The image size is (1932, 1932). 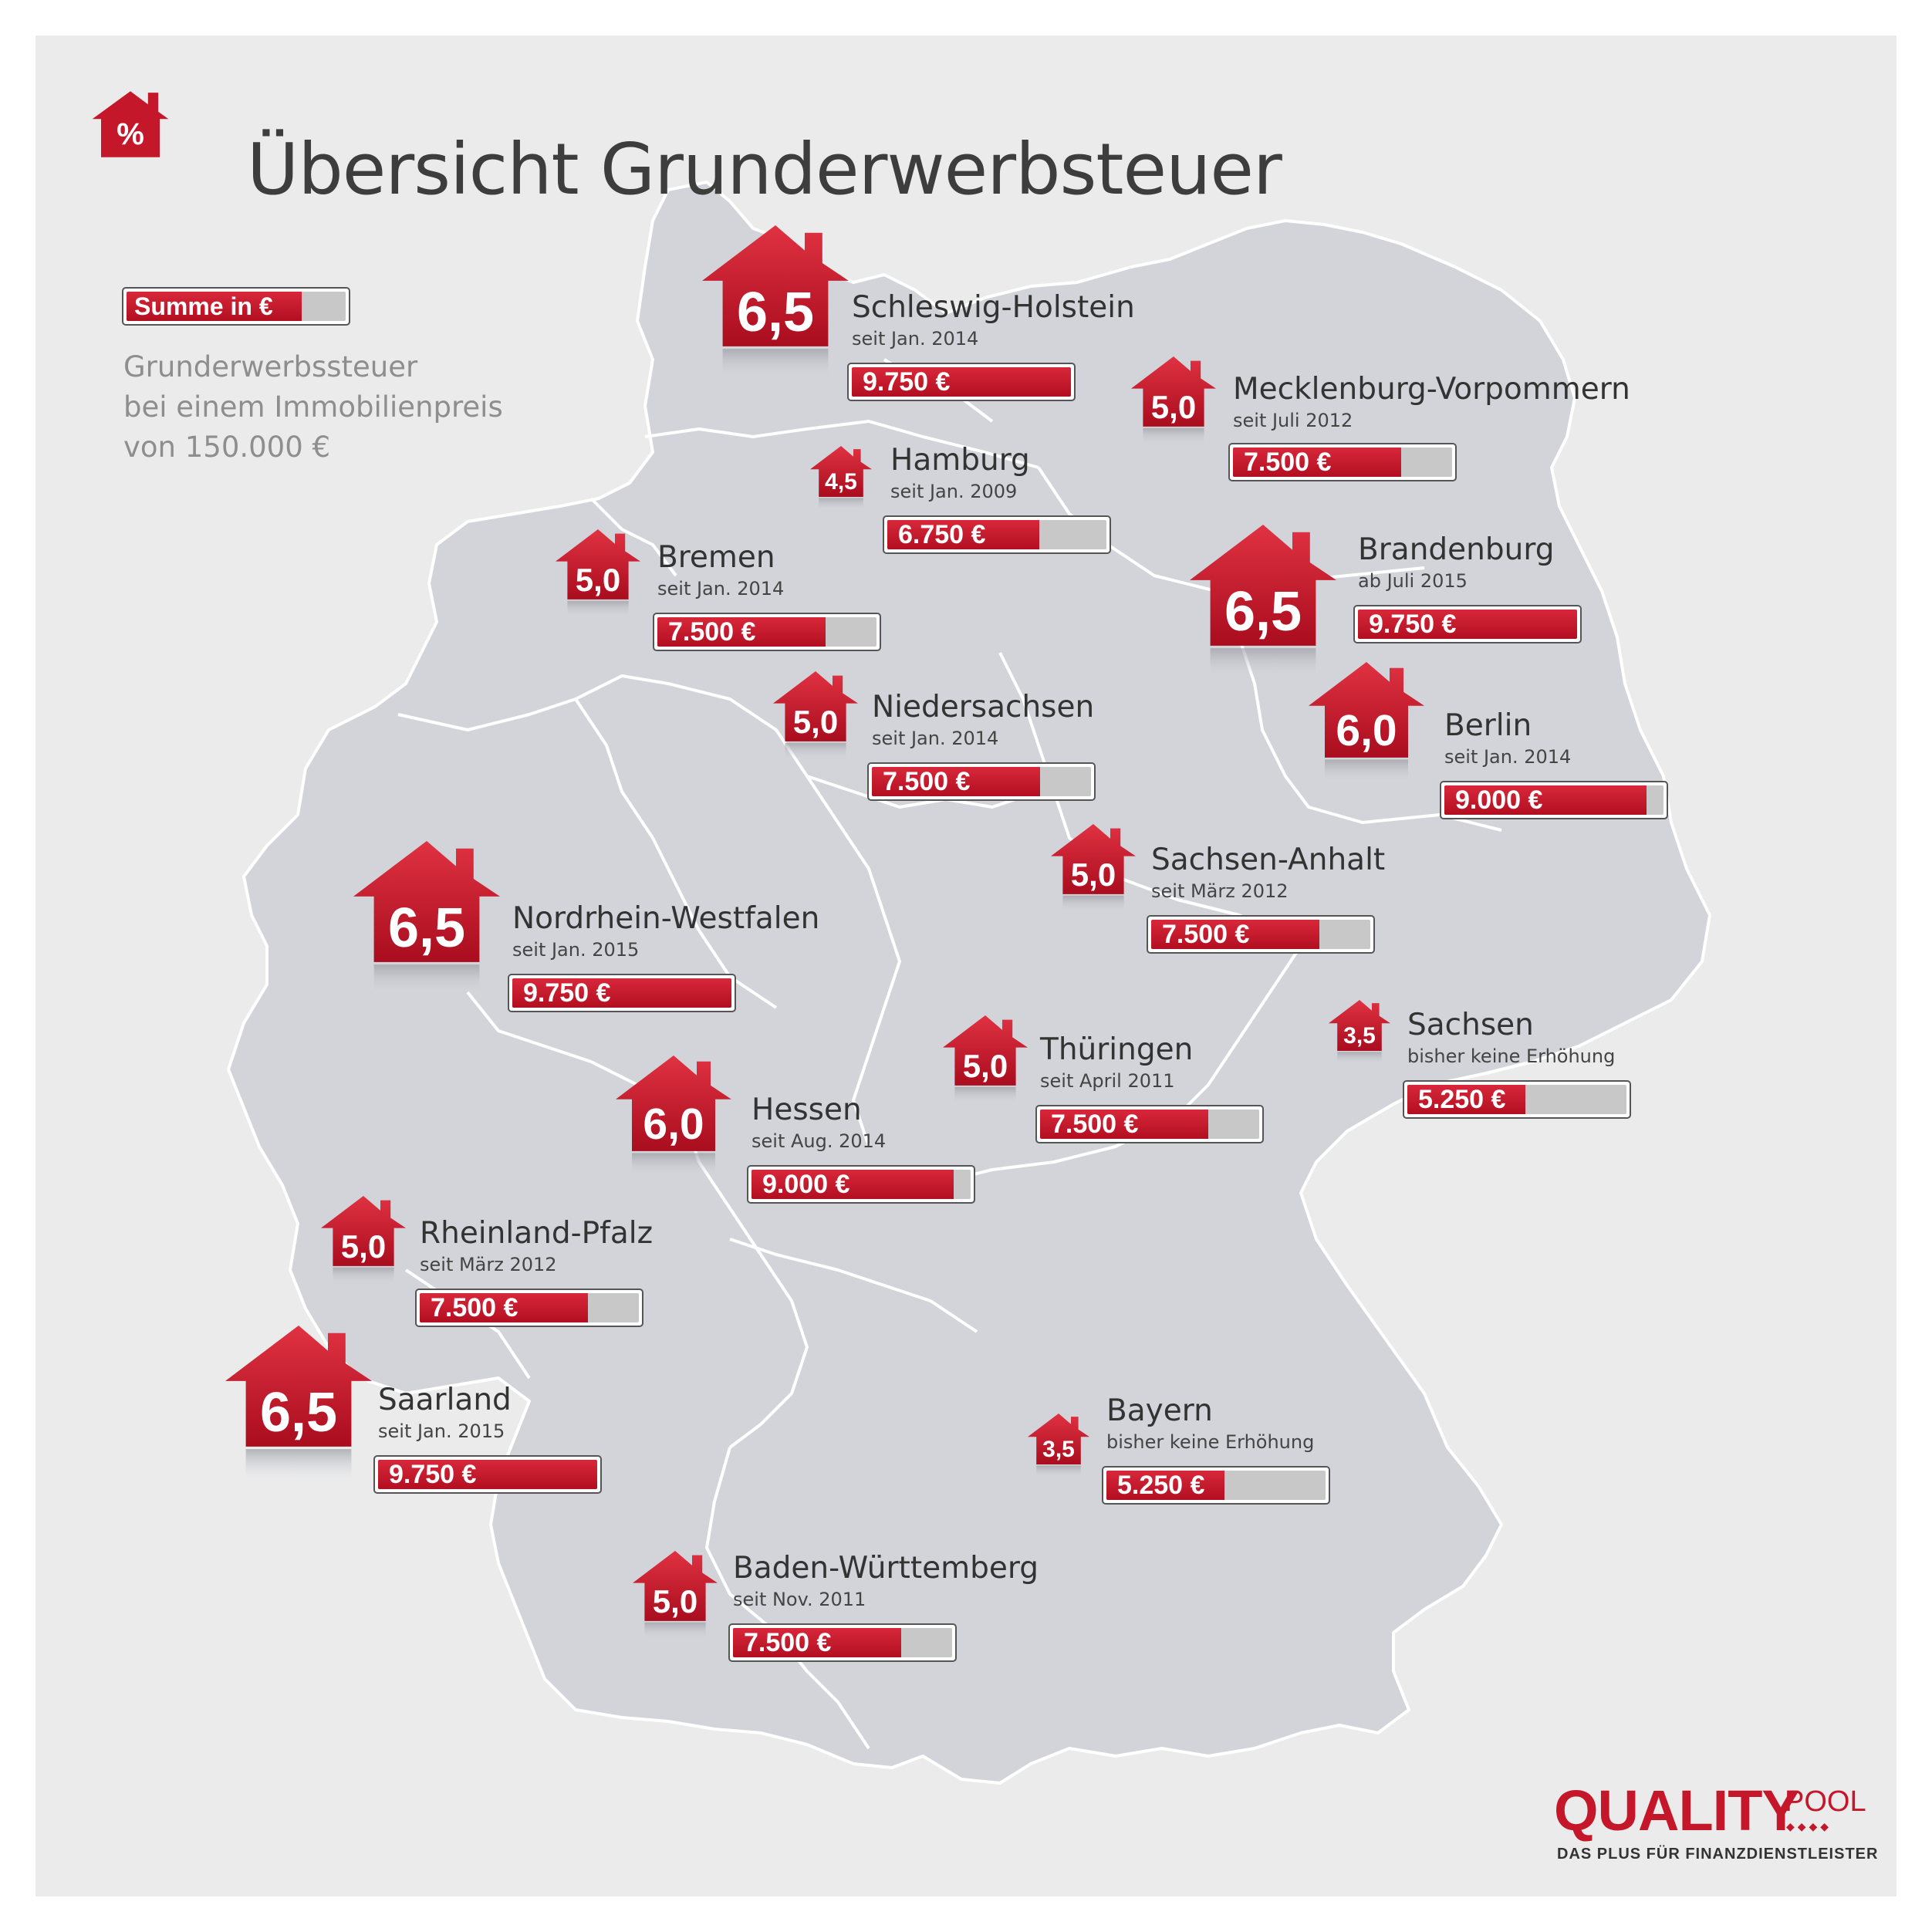 What do you see at coordinates (807, 1110) in the screenshot?
I see `state-name: Hessen` at bounding box center [807, 1110].